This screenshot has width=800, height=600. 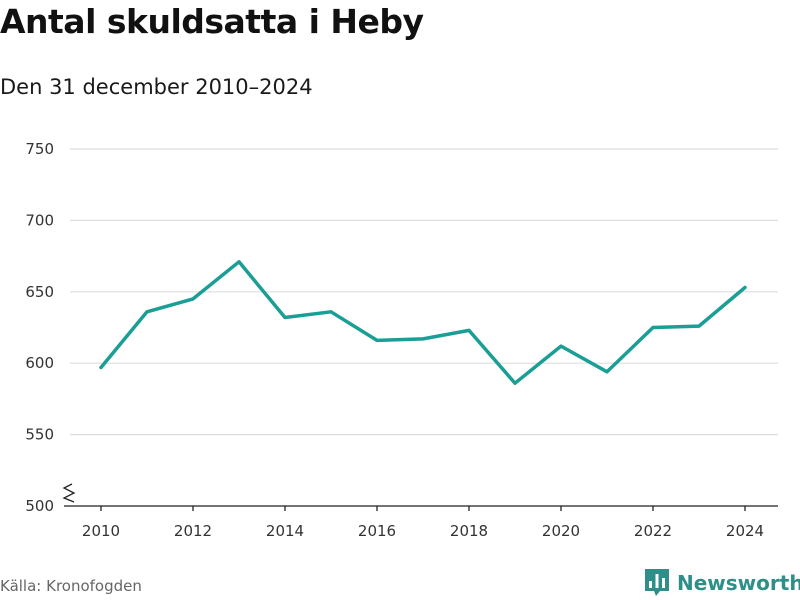 I want to click on axis-break-zigzag, so click(x=69, y=493).